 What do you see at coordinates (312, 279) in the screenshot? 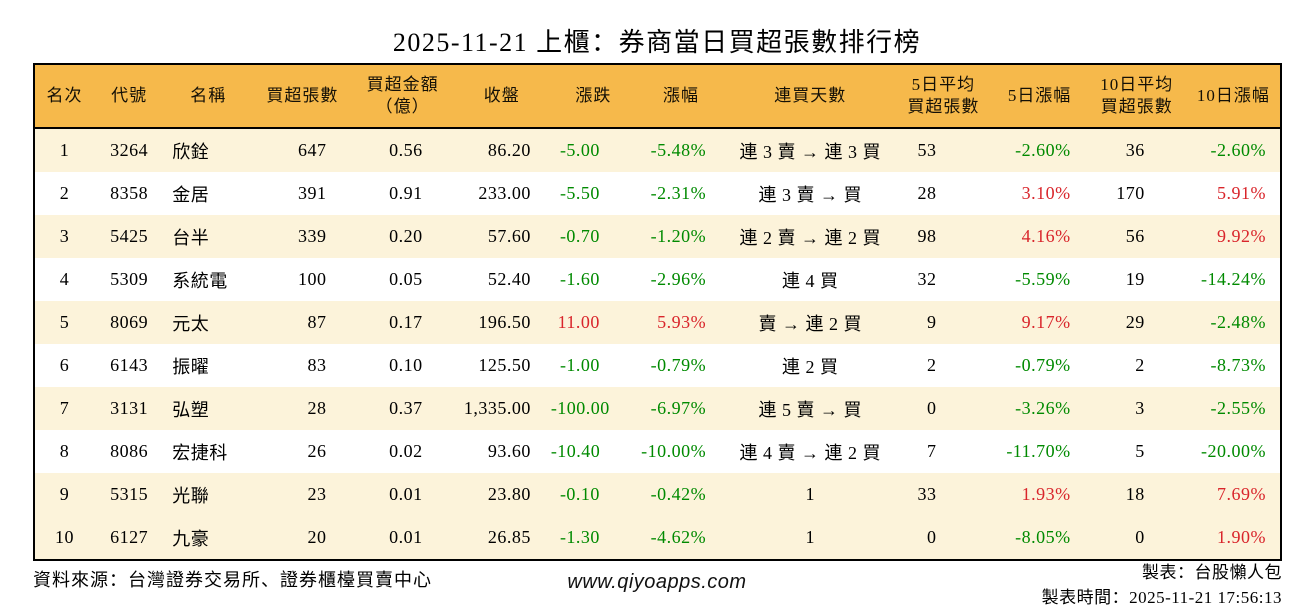
I see `cell-net-buy-shares: 100` at bounding box center [312, 279].